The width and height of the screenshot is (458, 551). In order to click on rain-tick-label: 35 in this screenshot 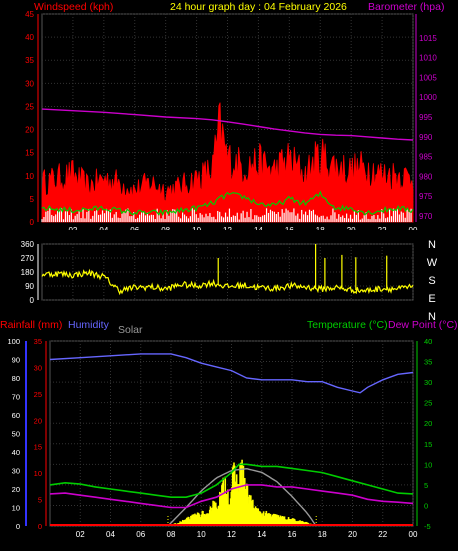, I will do `click(38, 341)`.